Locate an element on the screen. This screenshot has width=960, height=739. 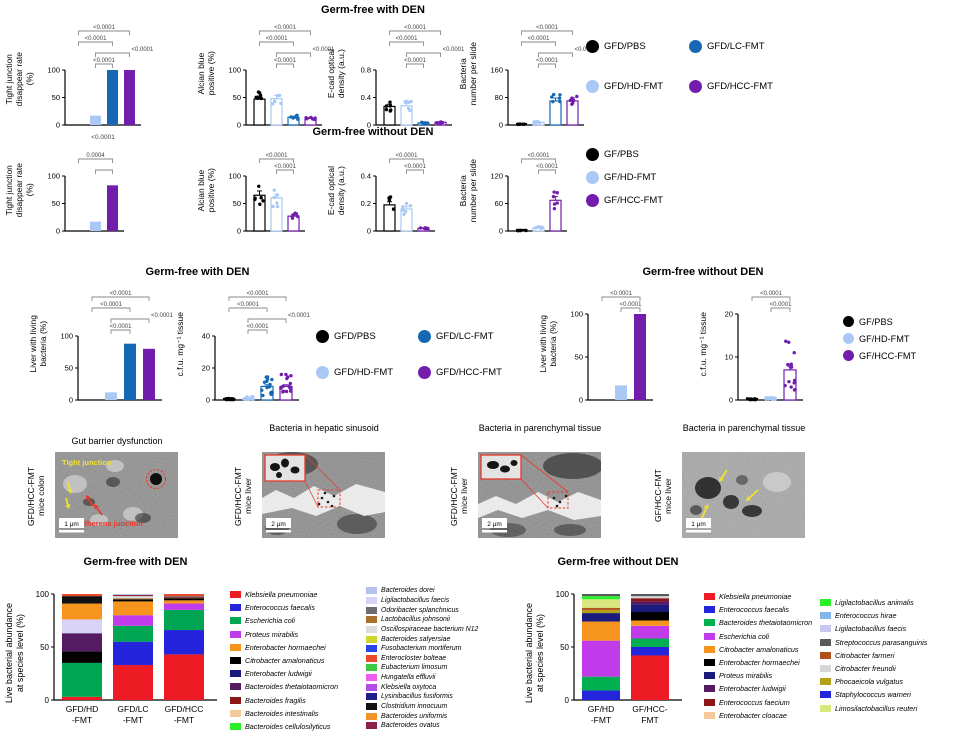
legend-label: Enterococcus faecalis is located at coordinates (280, 608).